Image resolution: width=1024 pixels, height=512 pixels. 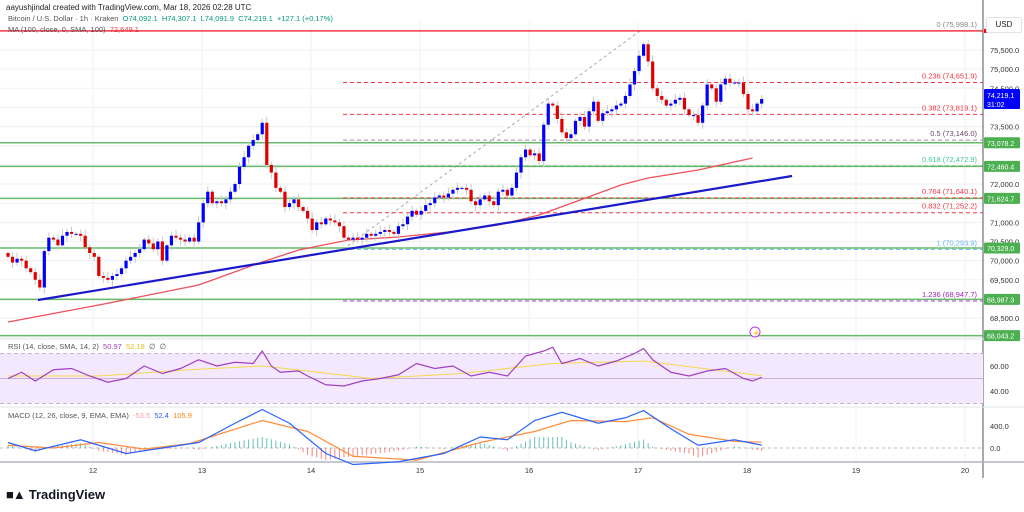 I want to click on fib-level-label: 1 (70,293.9), so click(x=957, y=242).